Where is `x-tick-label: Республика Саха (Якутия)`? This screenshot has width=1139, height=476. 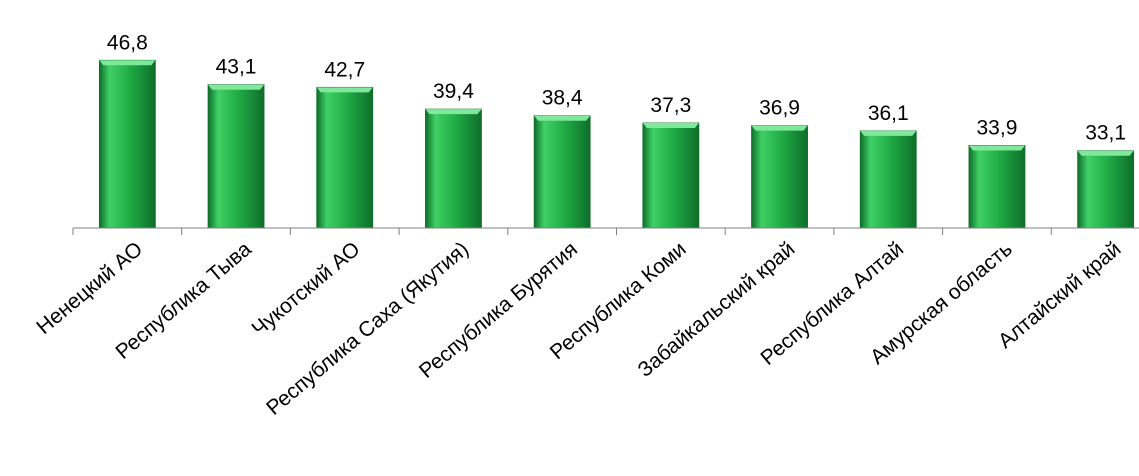 x-tick-label: Республика Саха (Якутия) is located at coordinates (367, 328).